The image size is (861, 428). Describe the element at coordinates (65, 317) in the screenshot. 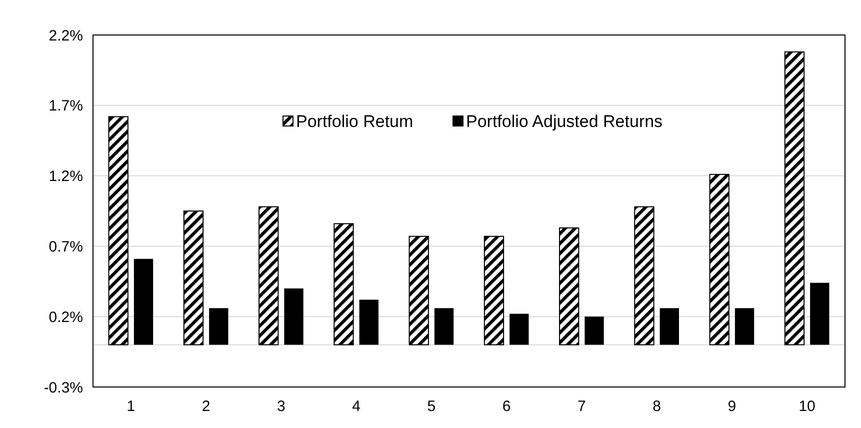

I see `y-tick-label: 0.2%` at that location.